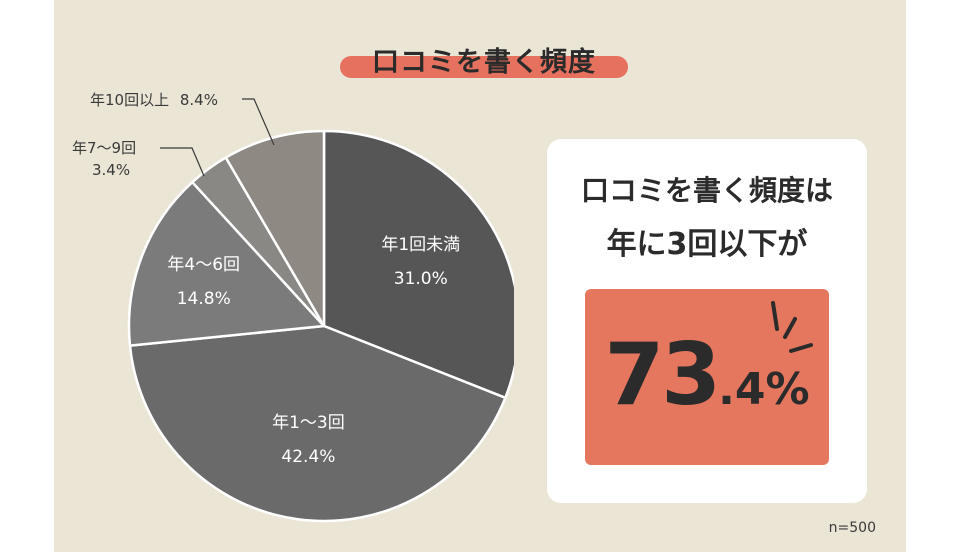  What do you see at coordinates (420, 245) in the screenshot?
I see `slice-label-1: 年1回未満` at bounding box center [420, 245].